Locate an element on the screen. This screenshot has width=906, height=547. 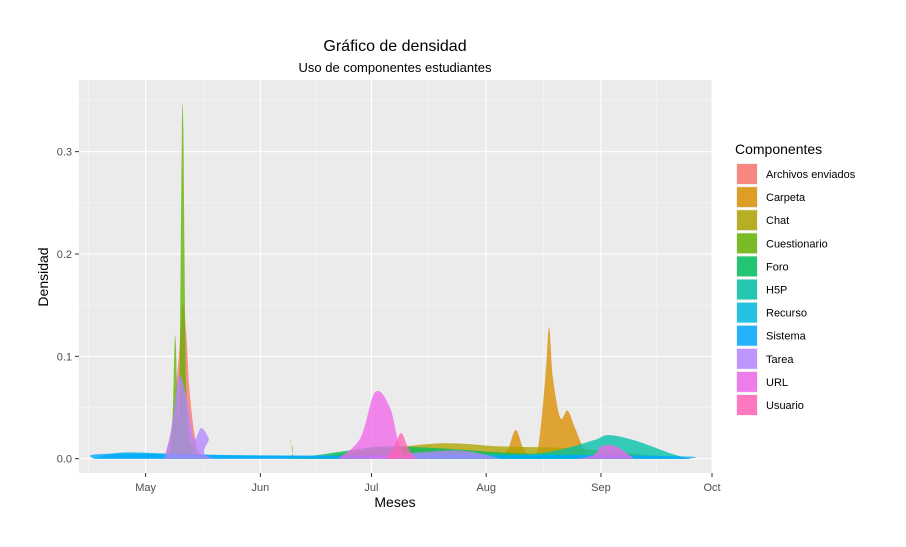
density-area-tarea is located at coordinates (332, 417).